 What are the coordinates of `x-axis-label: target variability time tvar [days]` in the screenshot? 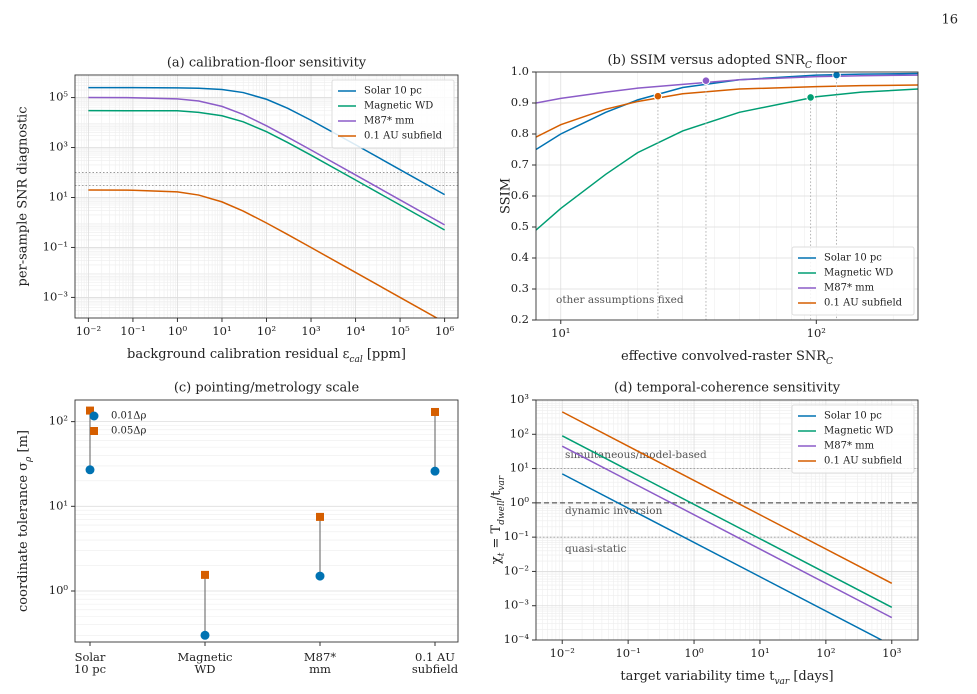 It's located at (726, 678).